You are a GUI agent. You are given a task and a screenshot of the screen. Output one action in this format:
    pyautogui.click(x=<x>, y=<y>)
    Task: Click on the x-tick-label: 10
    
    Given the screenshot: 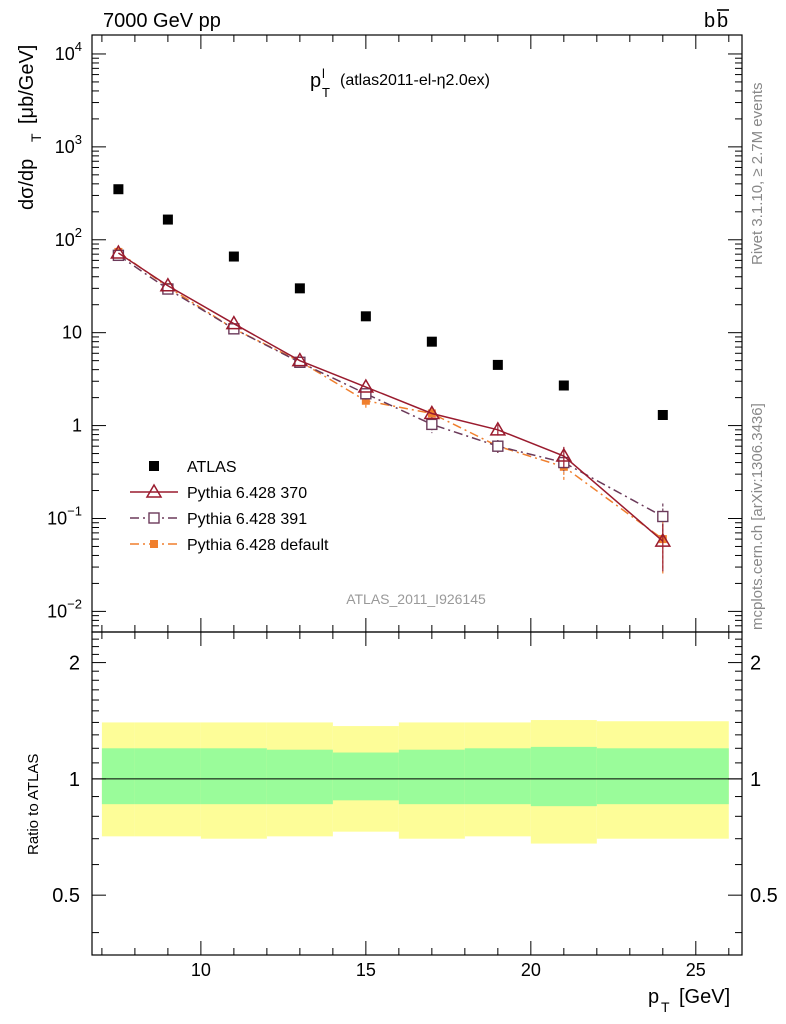 What is the action you would take?
    pyautogui.click(x=201, y=970)
    